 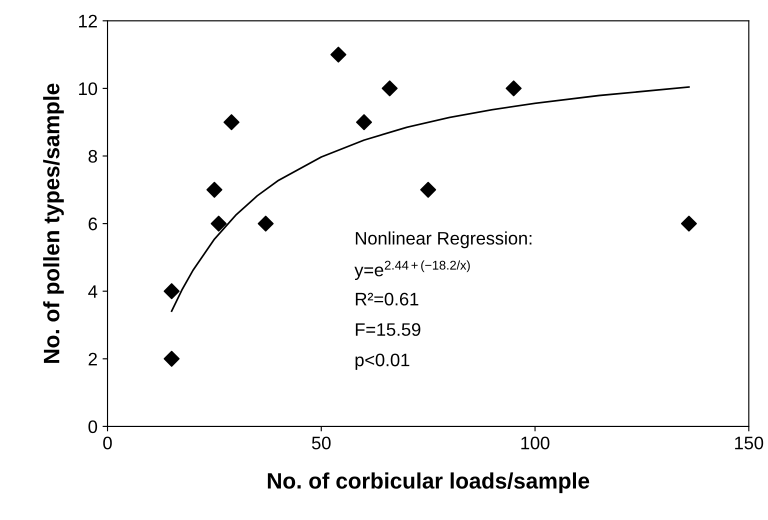 I want to click on y-tick-label: 8, so click(x=93, y=156).